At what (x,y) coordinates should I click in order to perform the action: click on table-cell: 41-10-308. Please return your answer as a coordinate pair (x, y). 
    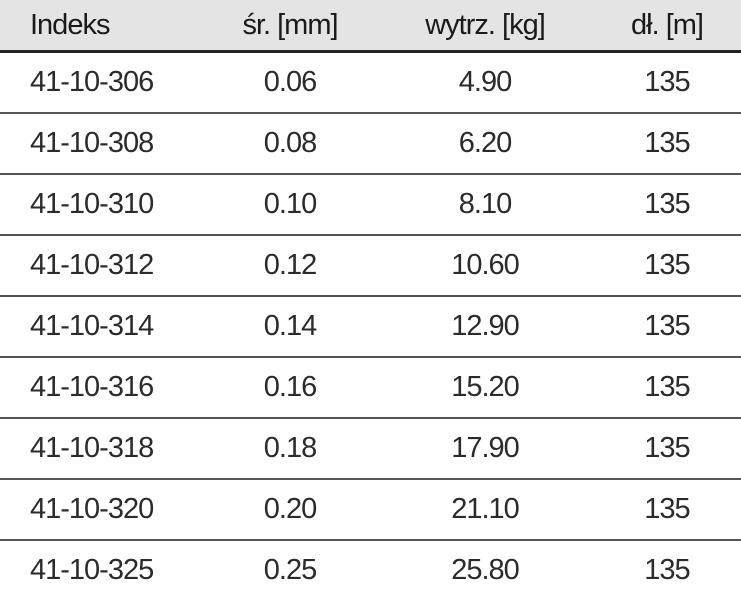
    Looking at the image, I should click on (92, 143).